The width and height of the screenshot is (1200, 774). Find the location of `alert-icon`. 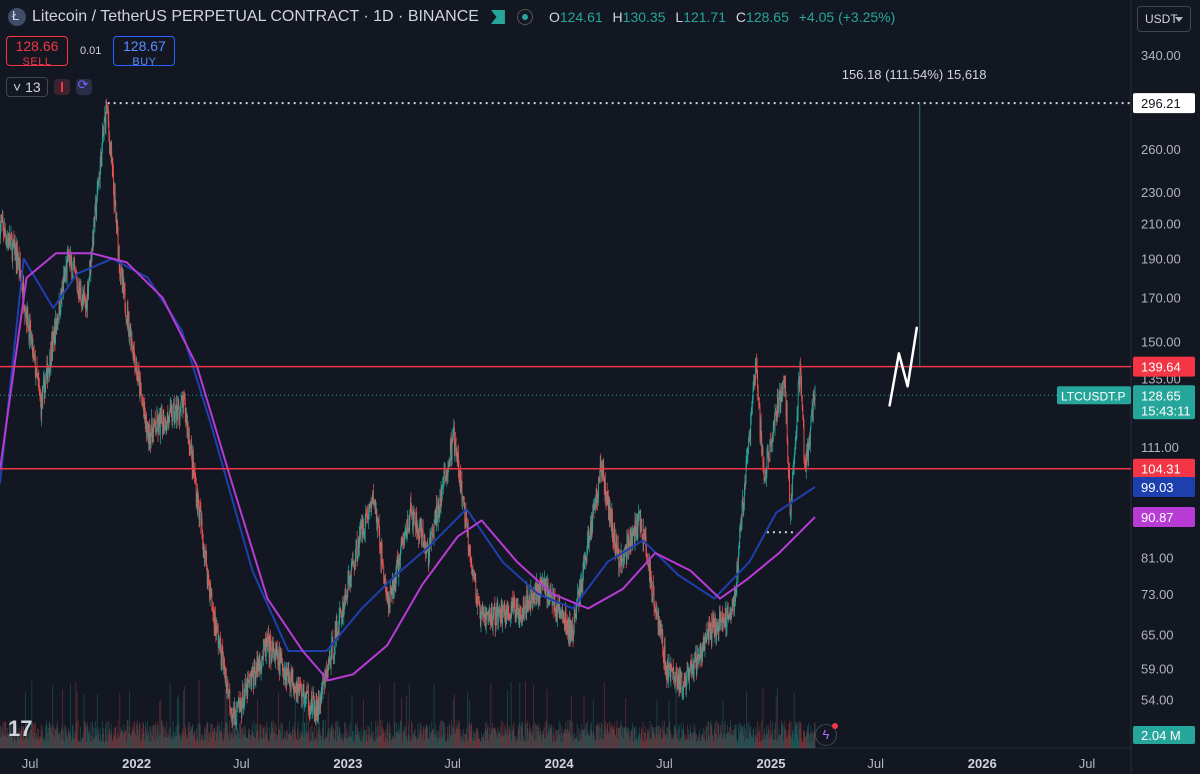

alert-icon is located at coordinates (61, 87).